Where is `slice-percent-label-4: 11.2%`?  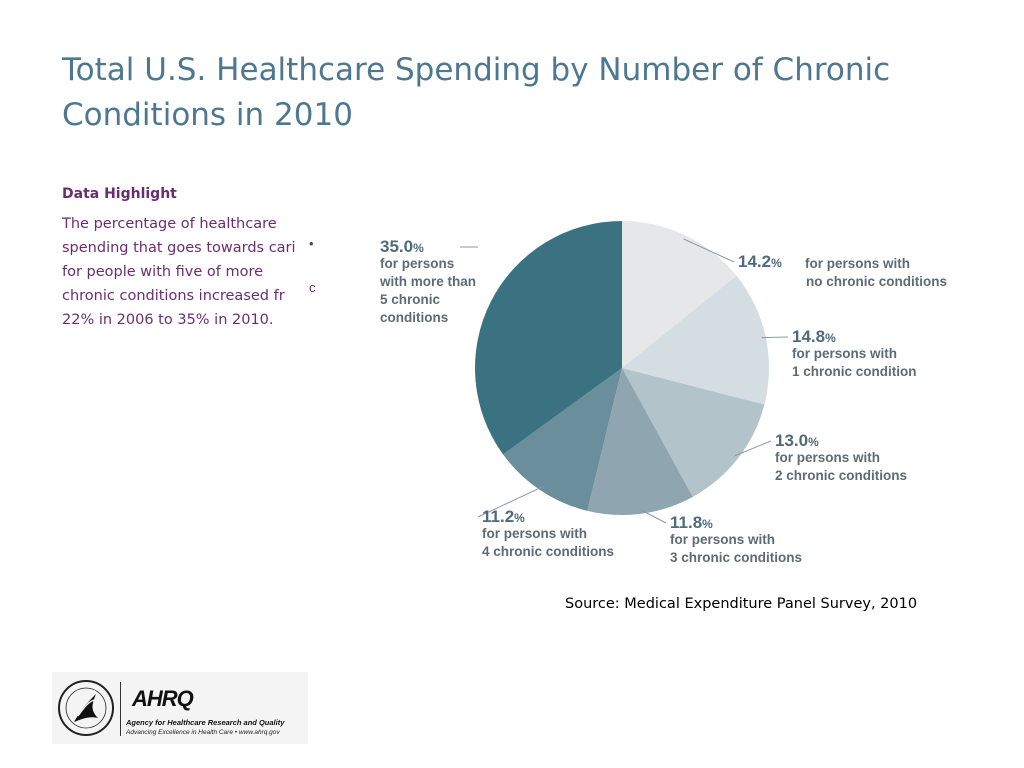 slice-percent-label-4: 11.2% is located at coordinates (503, 516).